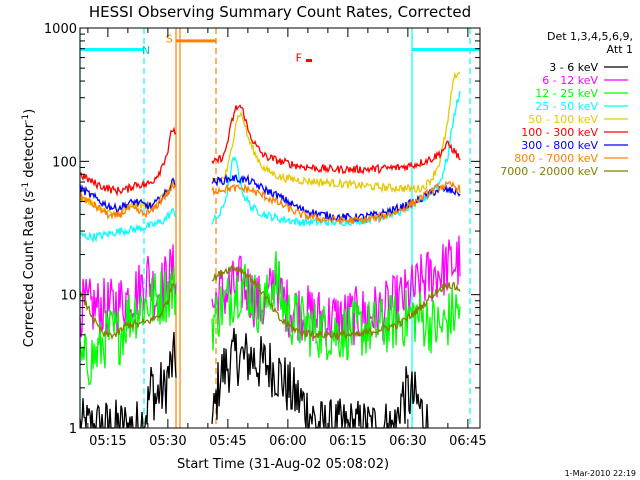 Image resolution: width=640 pixels, height=480 pixels. I want to click on y-axis-label: Corrected Count Rate (s-1 detector-1), so click(29, 228).